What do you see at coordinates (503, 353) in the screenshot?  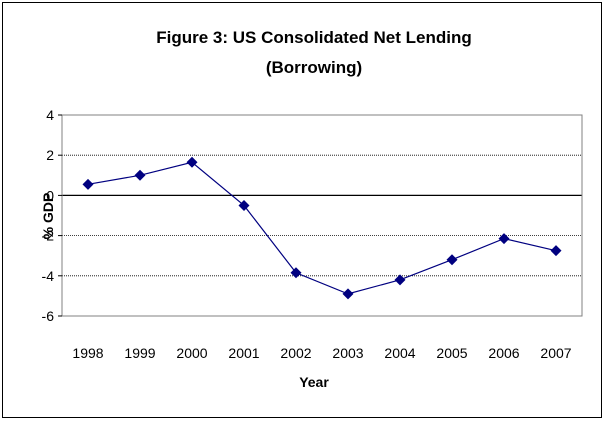 I see `x-tick-label: 2006` at bounding box center [503, 353].